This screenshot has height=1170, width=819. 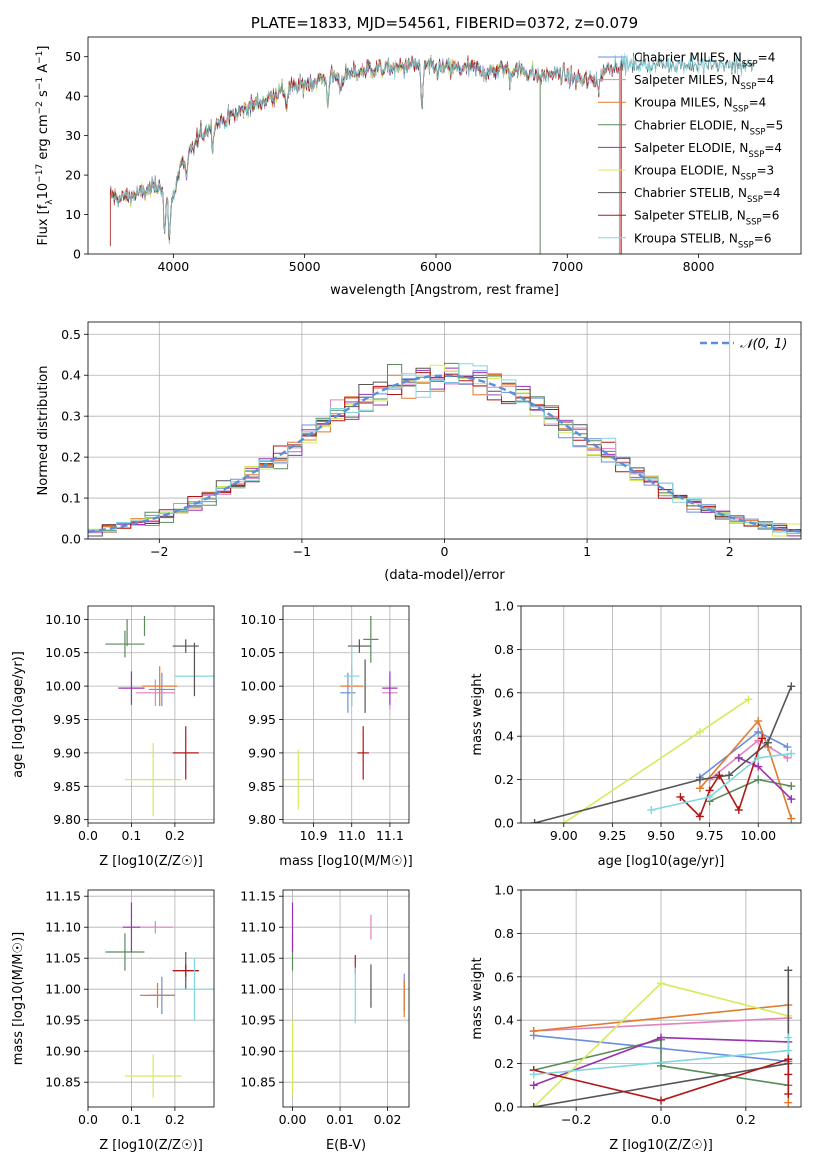 I want to click on y-tick-label: 0.4, so click(x=504, y=1020).